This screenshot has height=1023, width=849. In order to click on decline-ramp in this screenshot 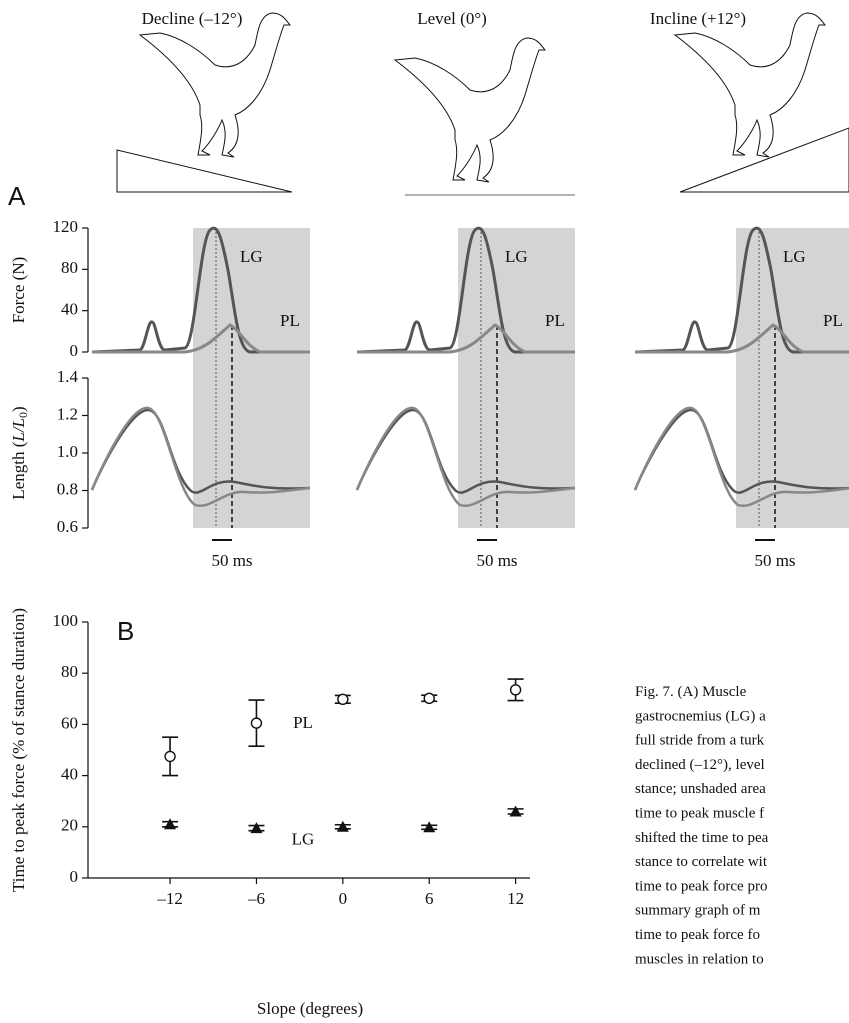, I will do `click(204, 171)`.